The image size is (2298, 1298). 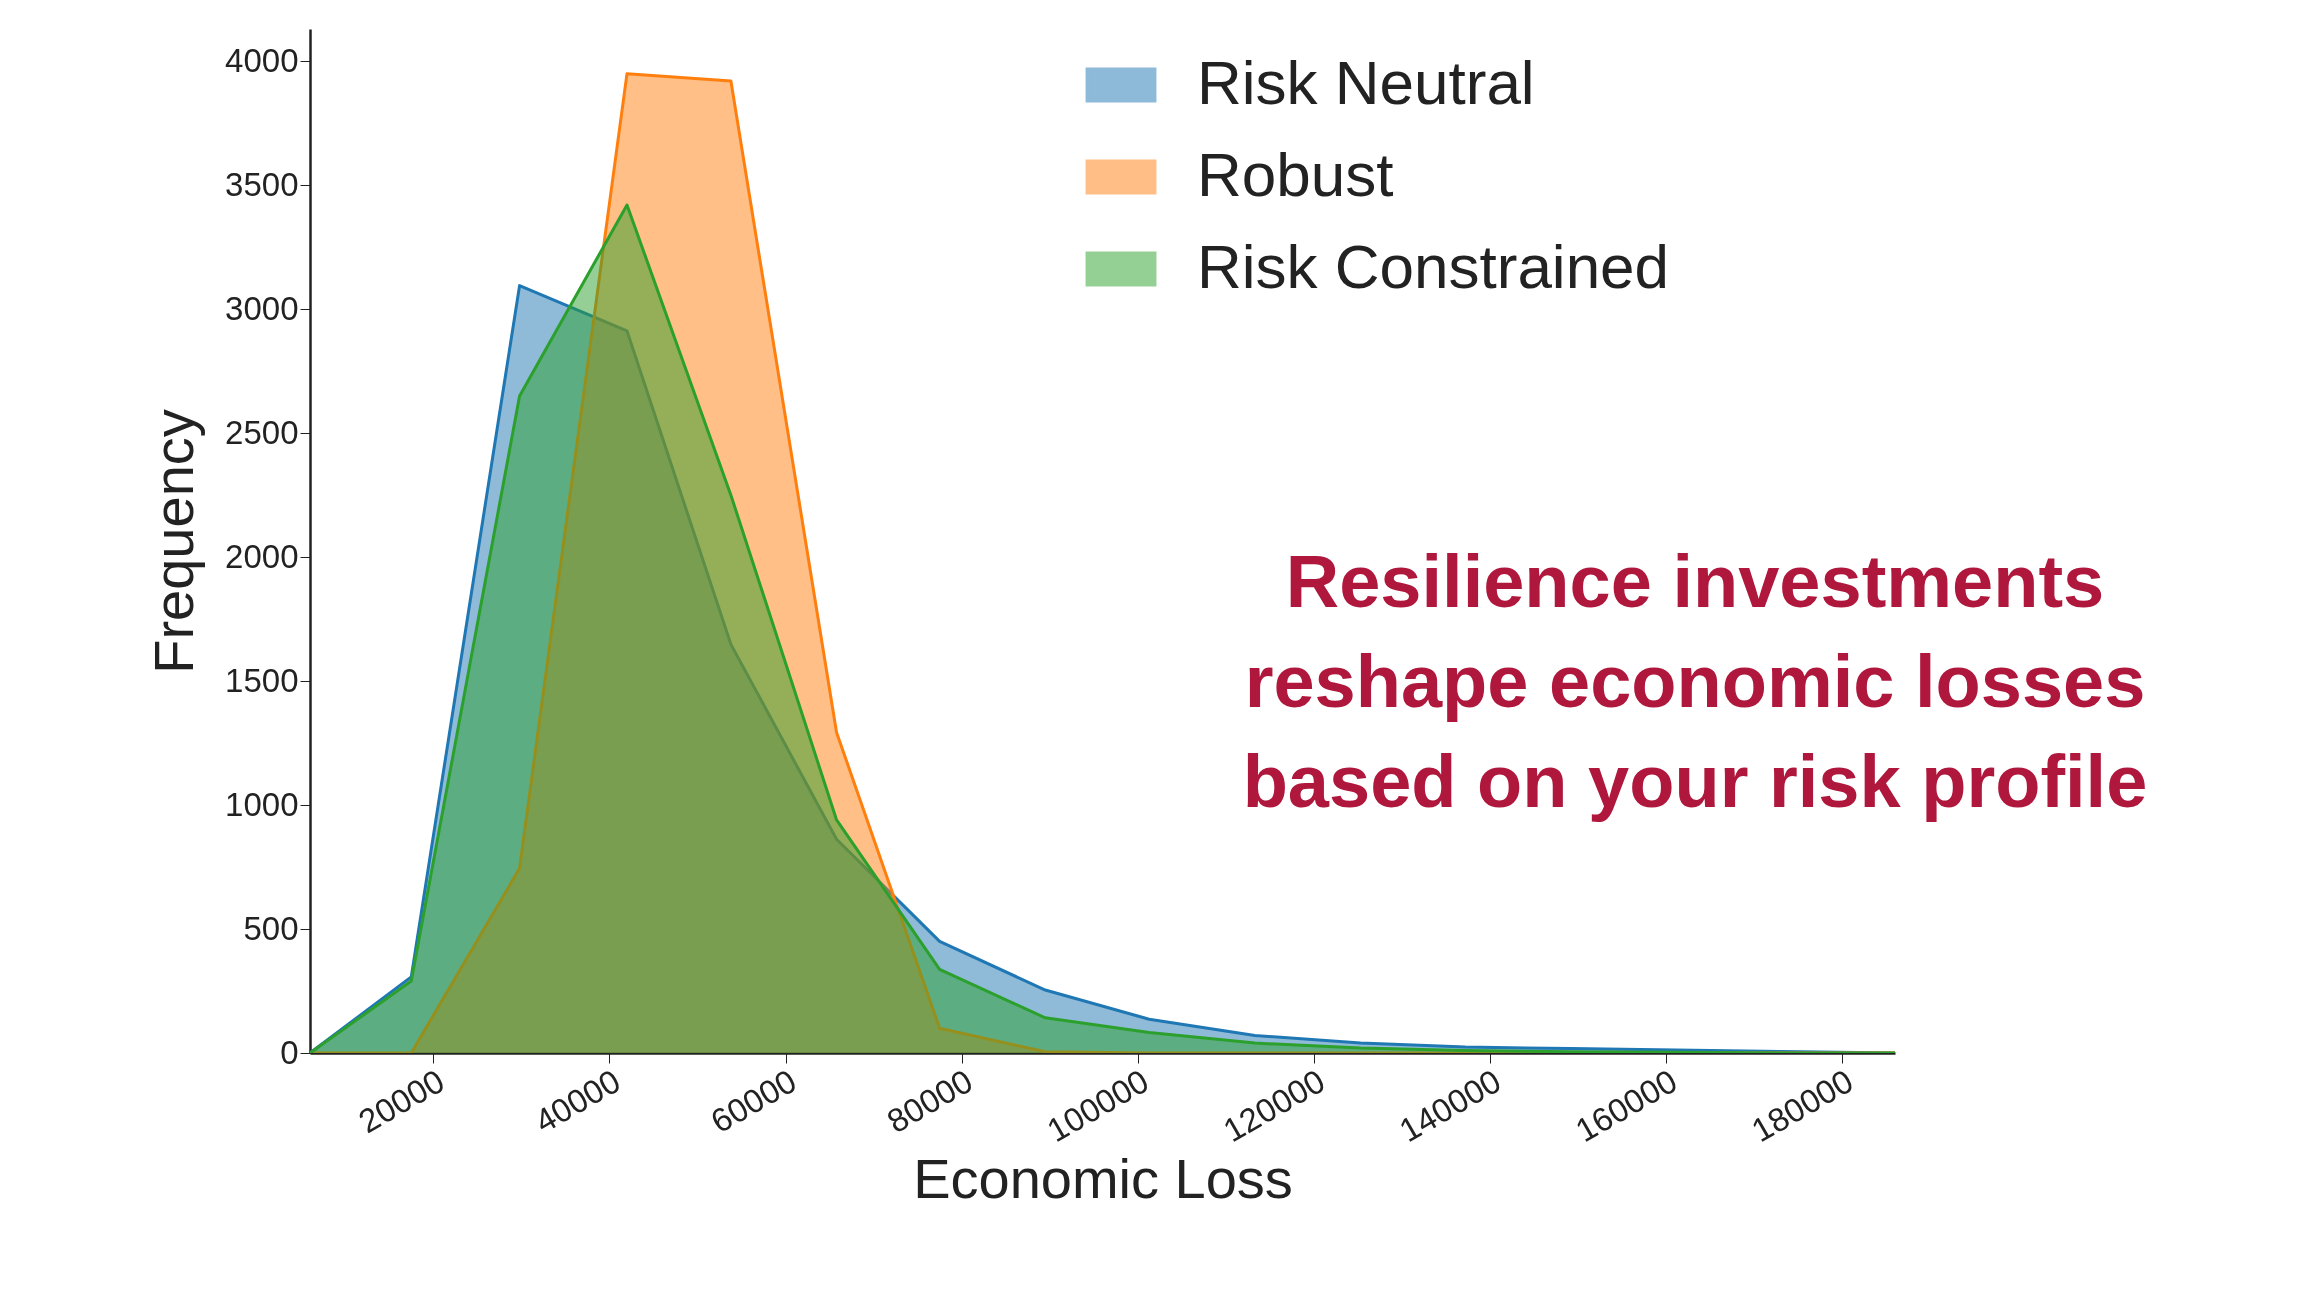 I want to click on y-tick-label: 1500, so click(x=262, y=680).